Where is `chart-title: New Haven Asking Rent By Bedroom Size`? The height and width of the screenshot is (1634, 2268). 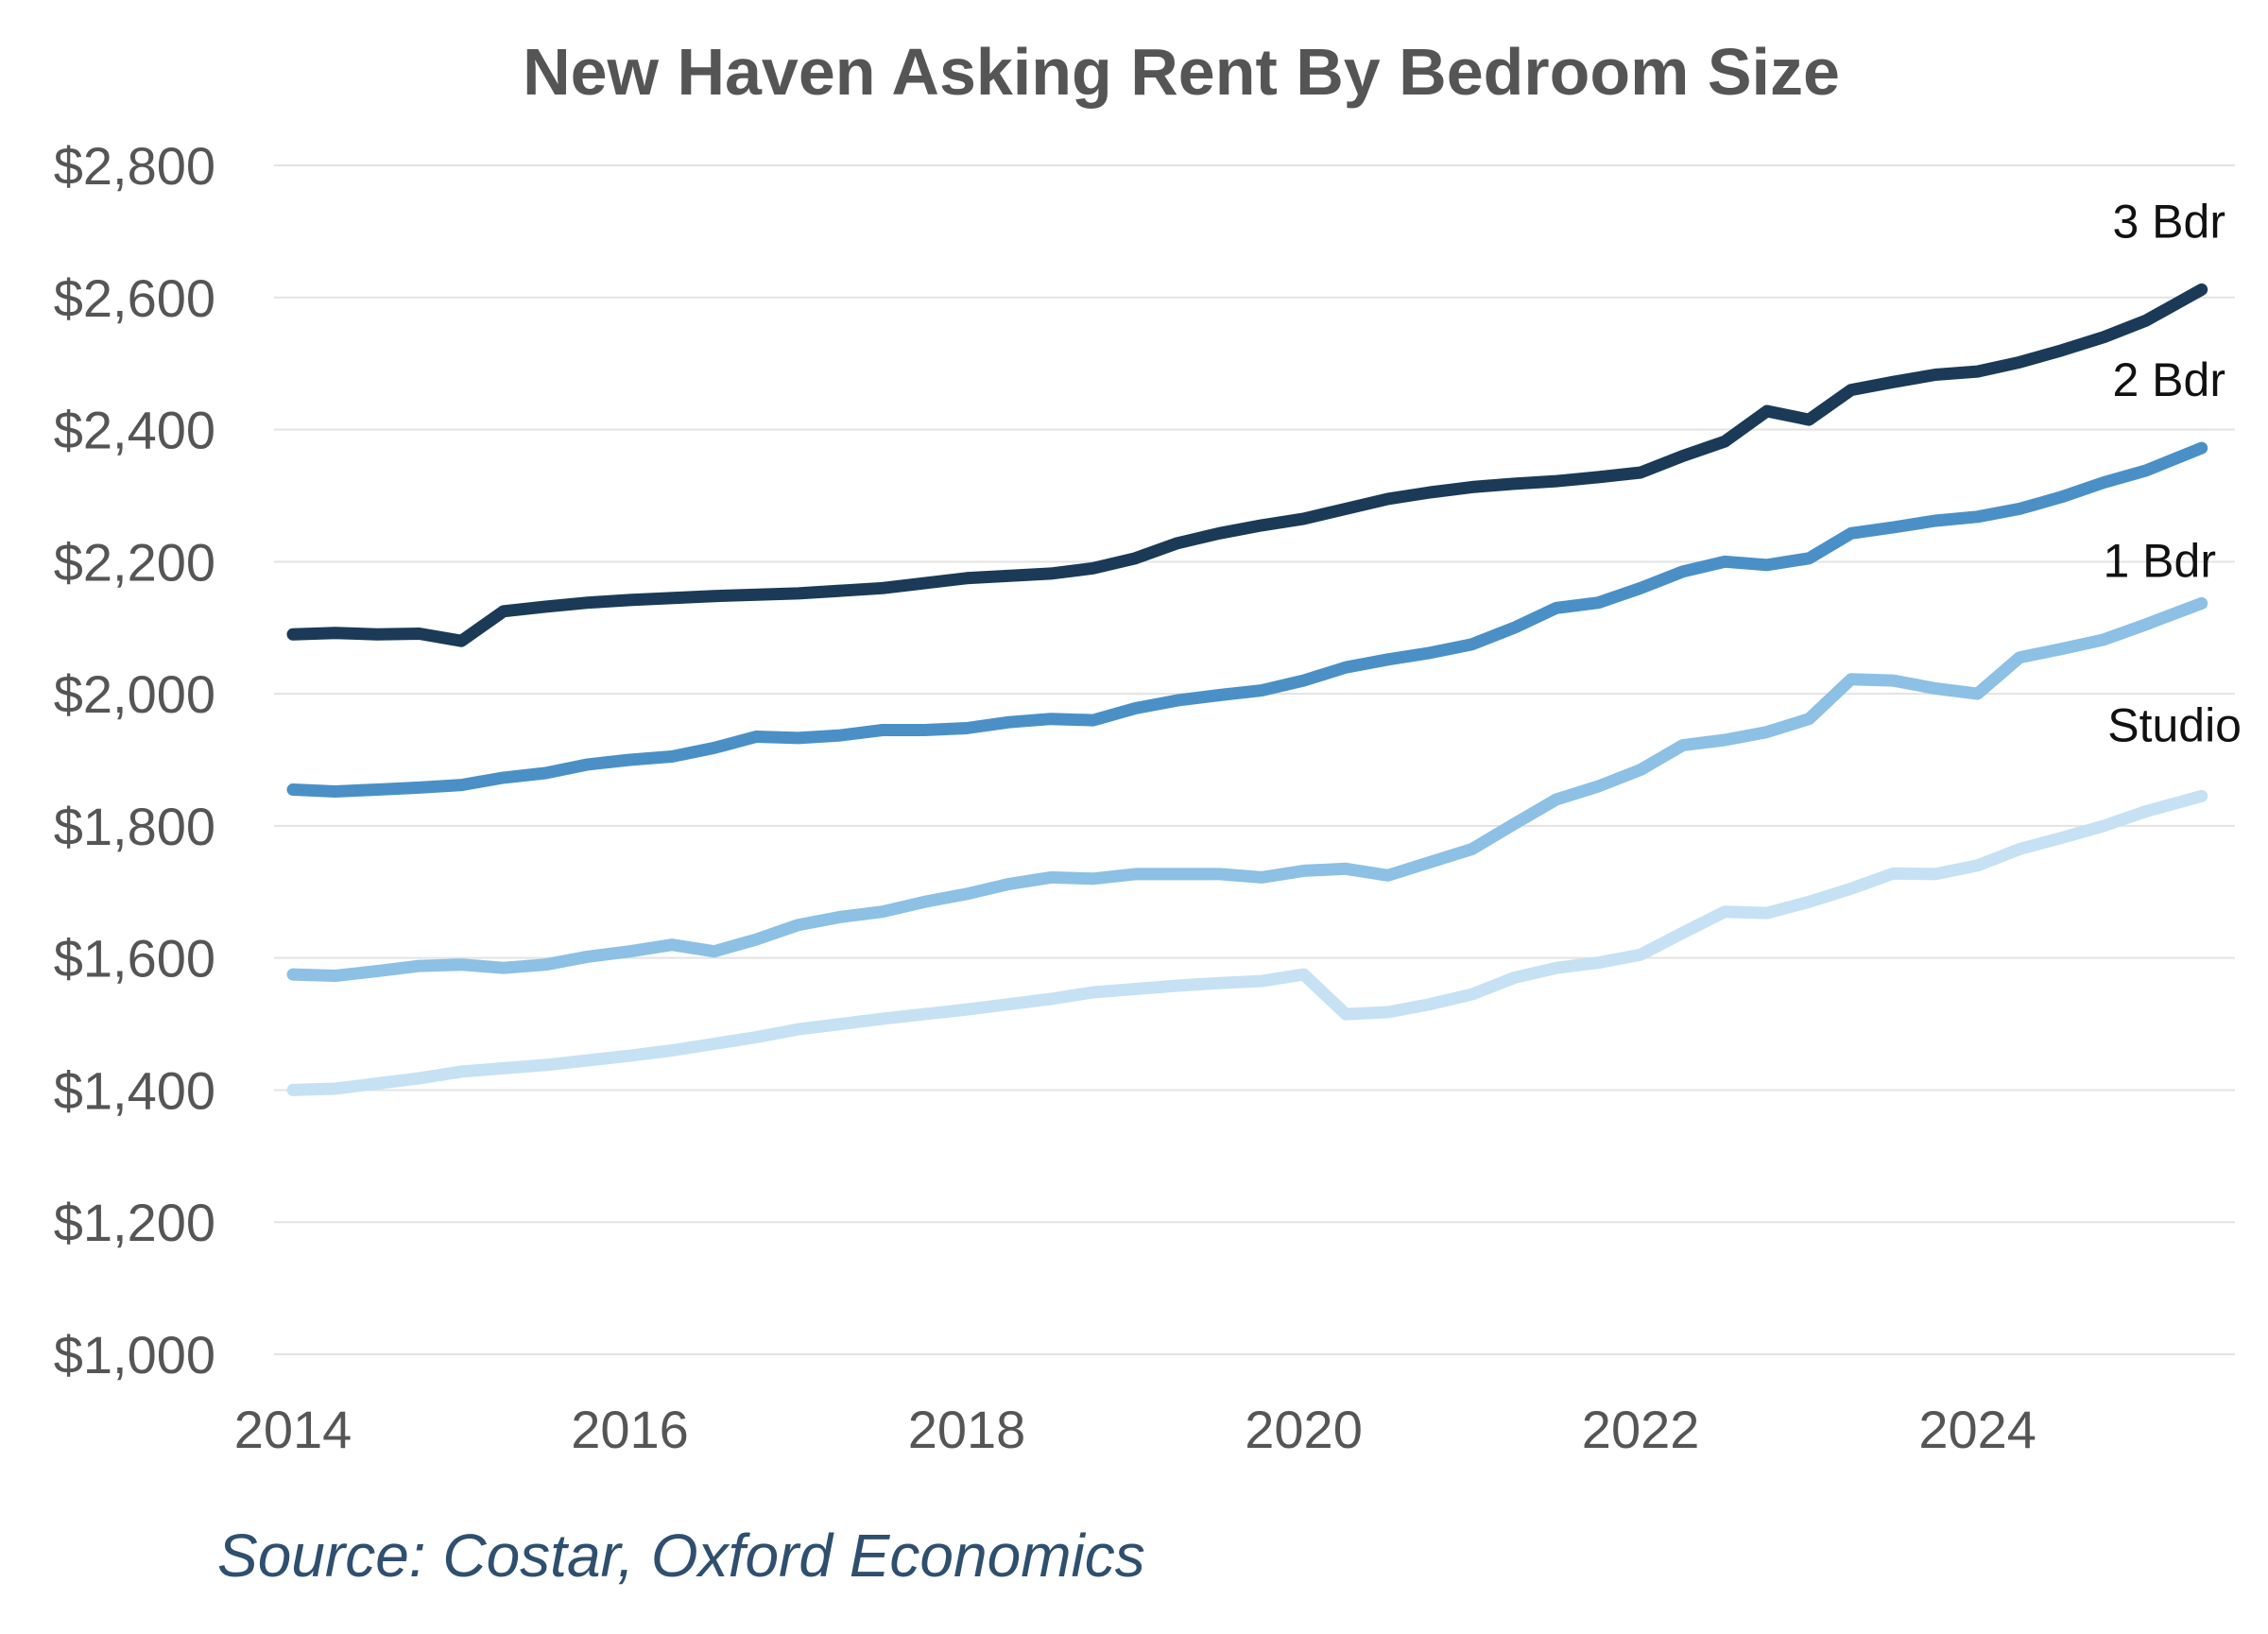 chart-title: New Haven Asking Rent By Bedroom Size is located at coordinates (1181, 72).